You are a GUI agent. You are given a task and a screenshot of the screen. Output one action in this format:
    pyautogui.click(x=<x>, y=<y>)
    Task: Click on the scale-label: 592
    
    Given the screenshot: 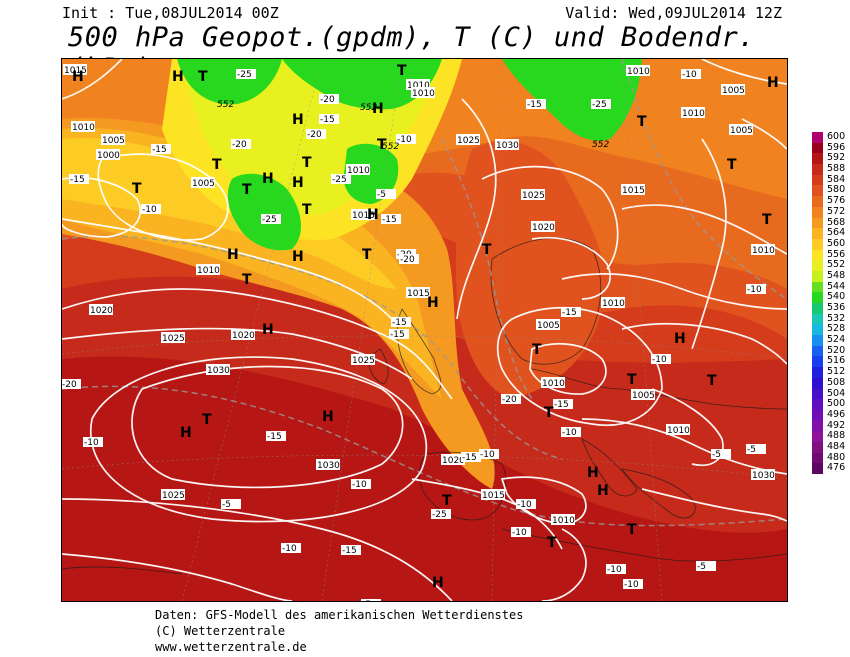 What is the action you would take?
    pyautogui.click(x=836, y=158)
    